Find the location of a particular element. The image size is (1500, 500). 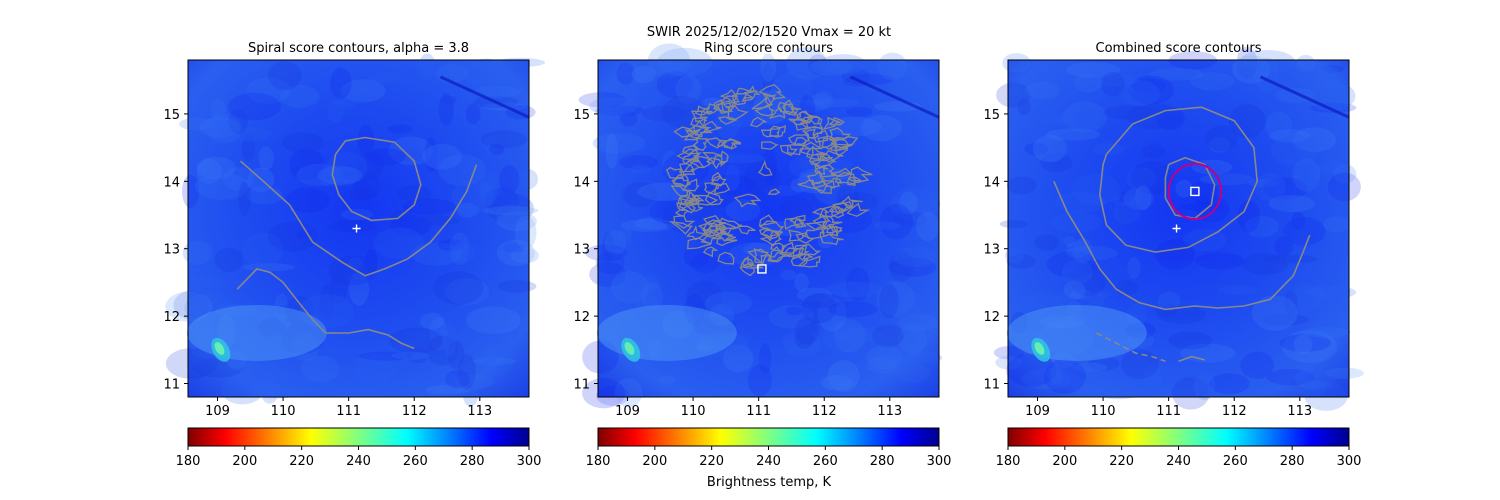

warm-band is located at coordinates (1076, 332).